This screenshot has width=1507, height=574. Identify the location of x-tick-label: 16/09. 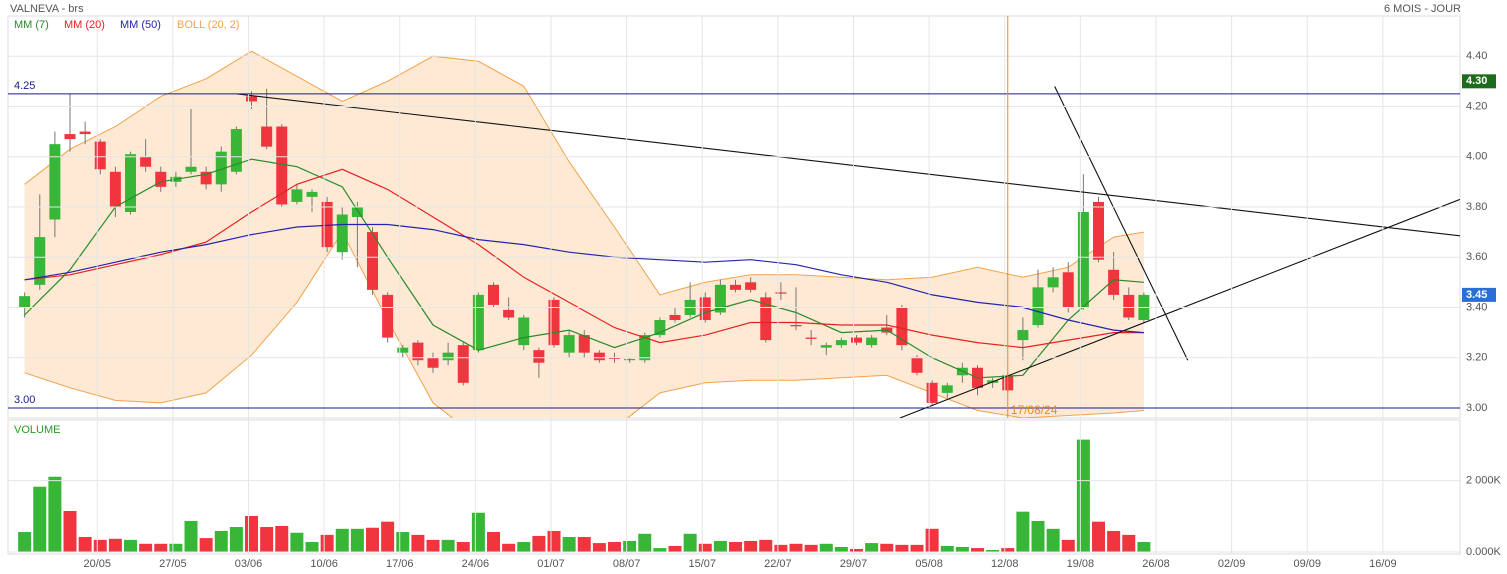
(1383, 564).